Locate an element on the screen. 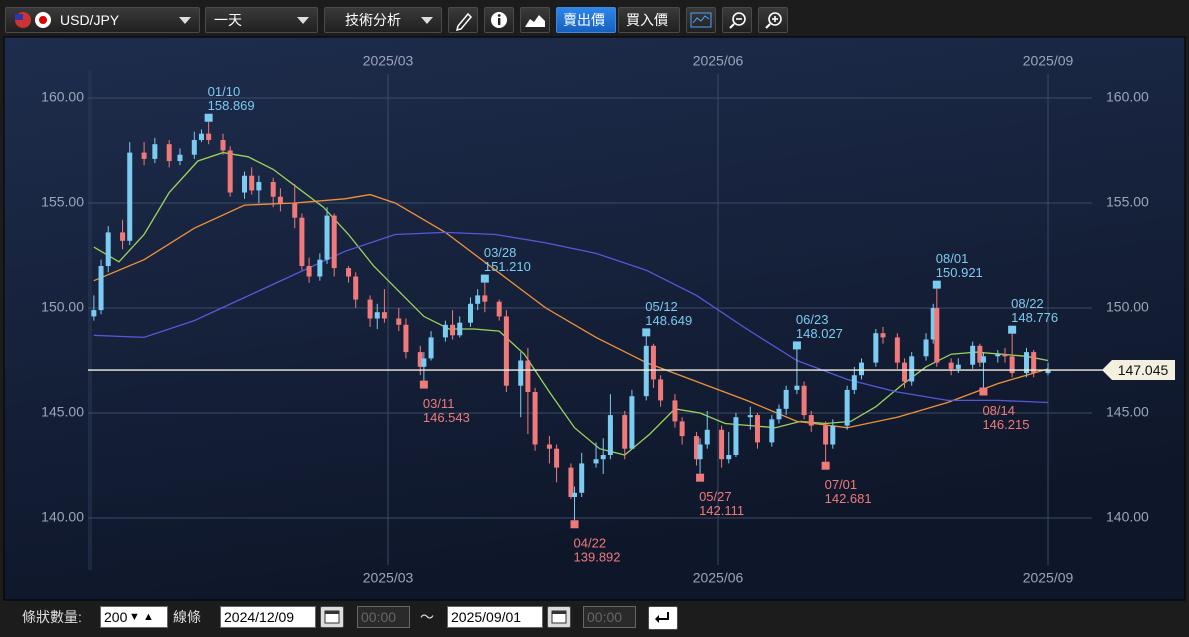  info-button is located at coordinates (499, 20).